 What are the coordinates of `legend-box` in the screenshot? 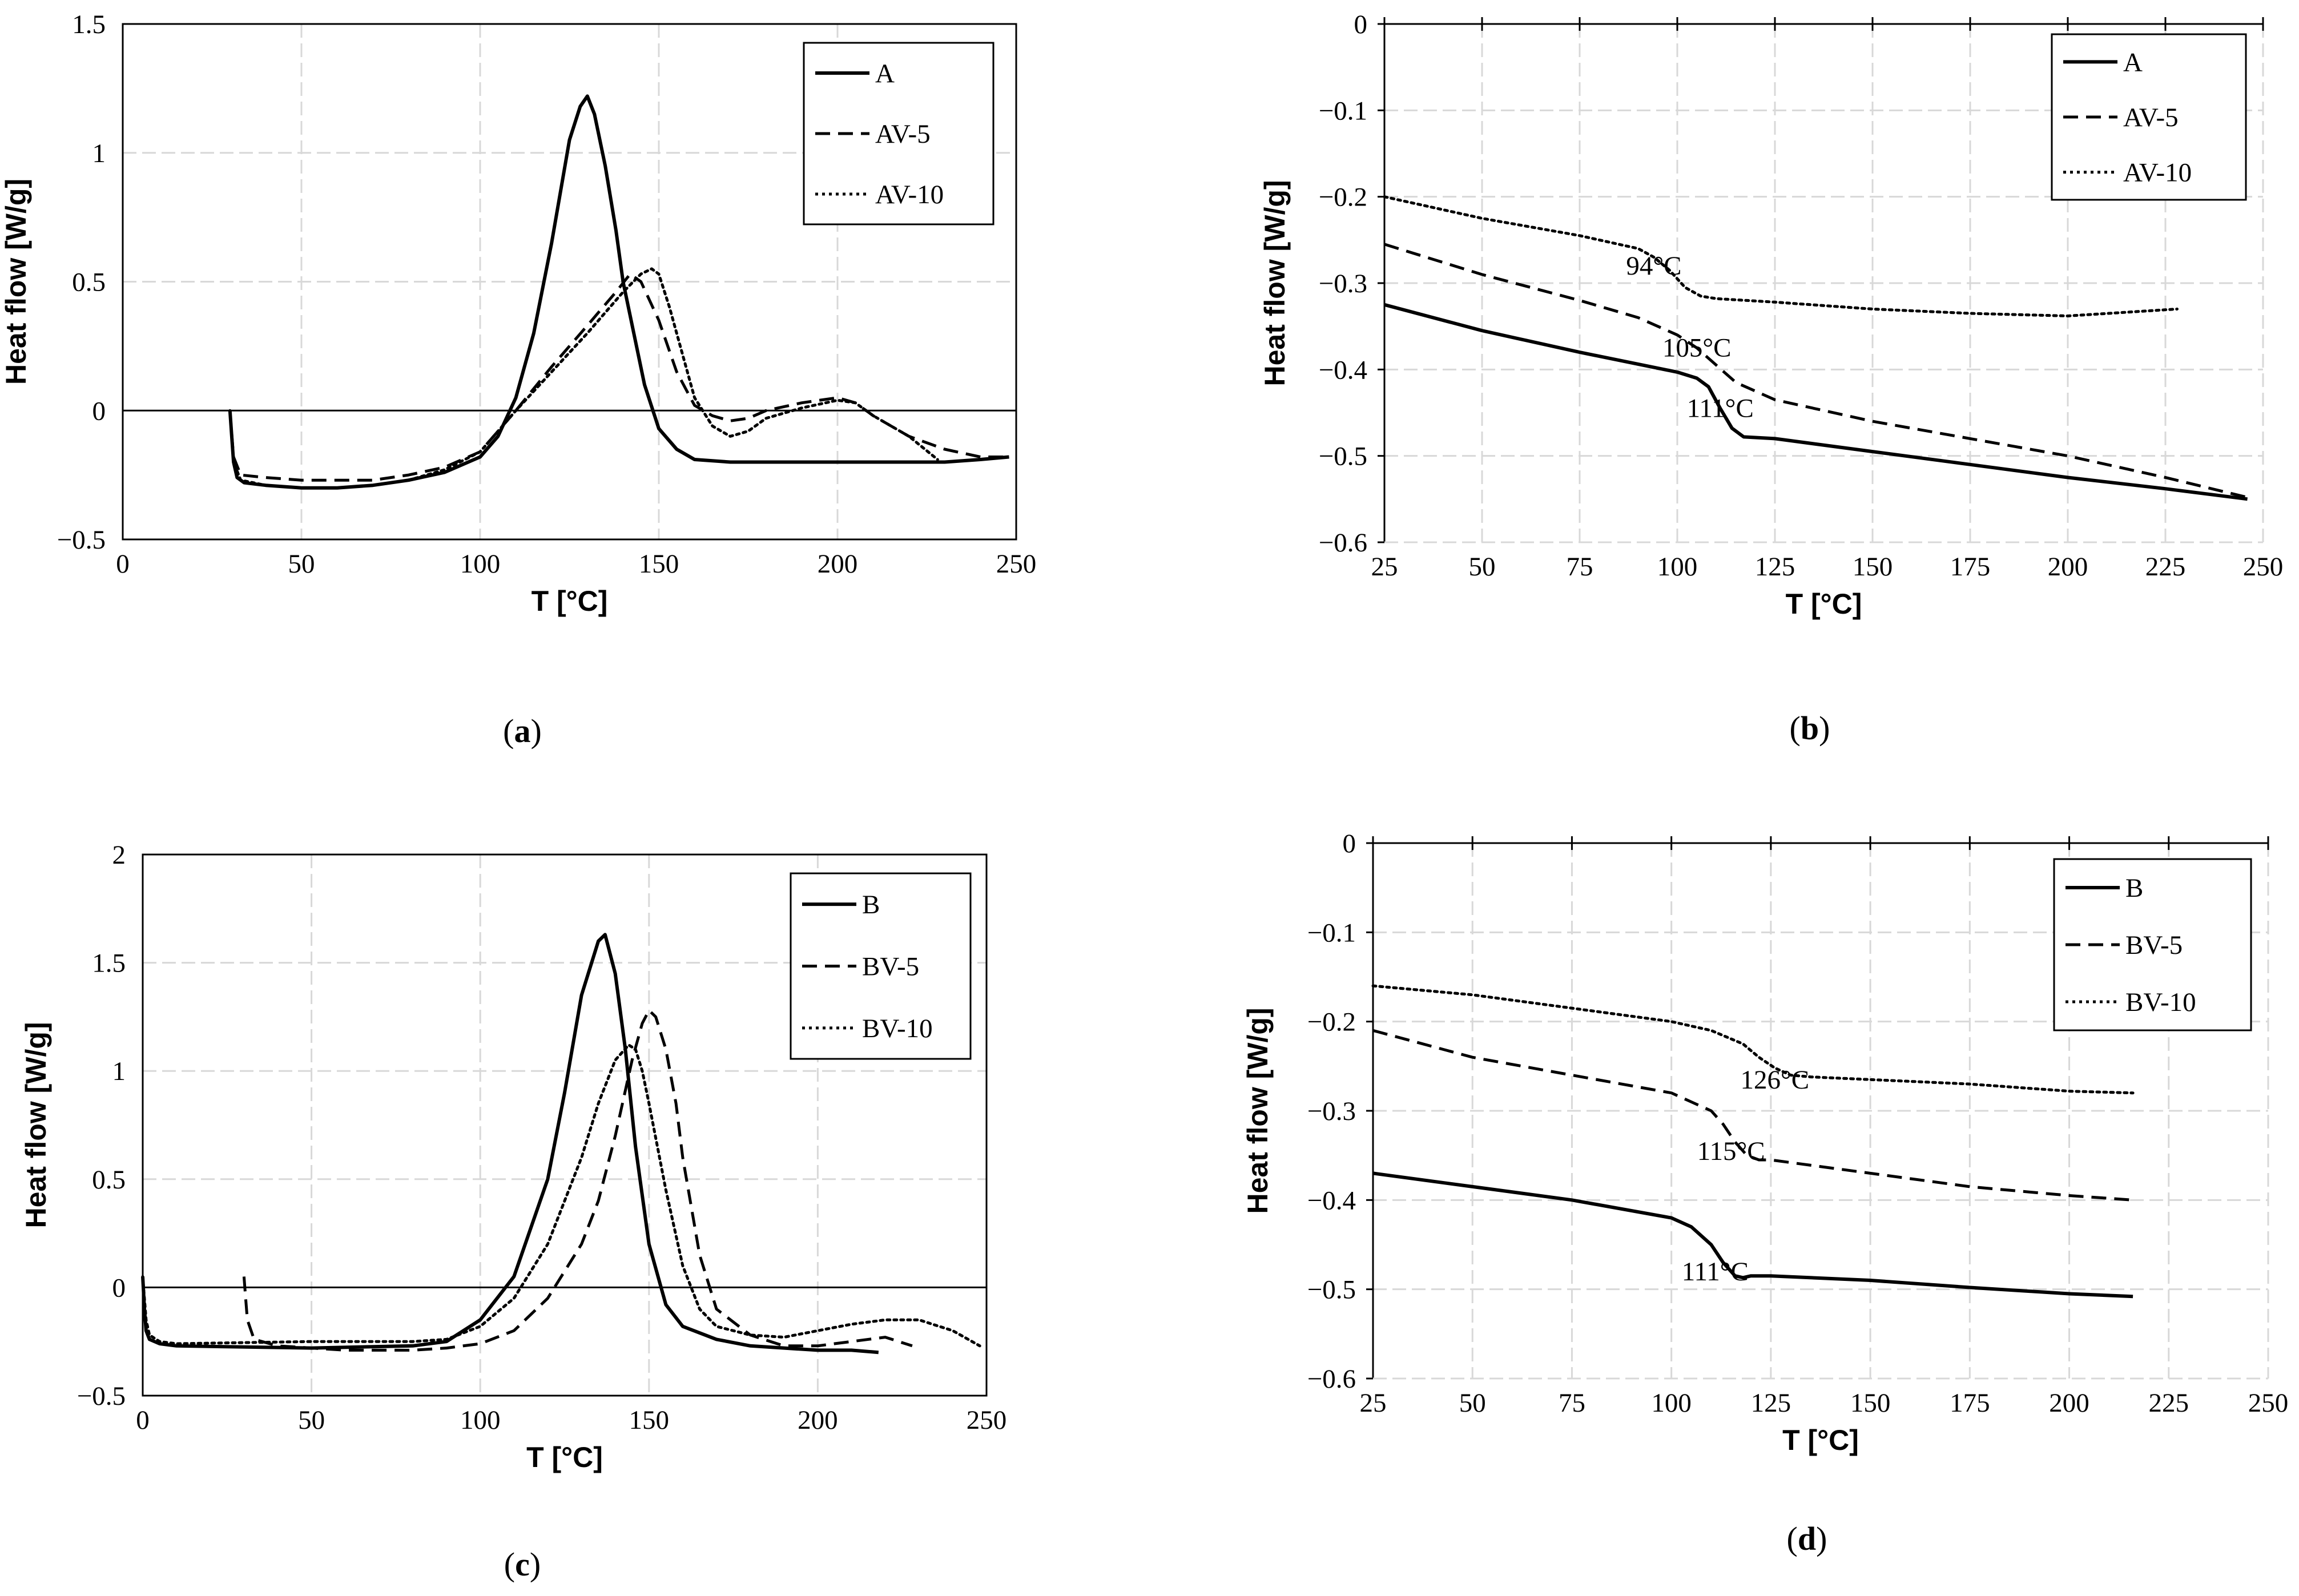 It's located at (899, 133).